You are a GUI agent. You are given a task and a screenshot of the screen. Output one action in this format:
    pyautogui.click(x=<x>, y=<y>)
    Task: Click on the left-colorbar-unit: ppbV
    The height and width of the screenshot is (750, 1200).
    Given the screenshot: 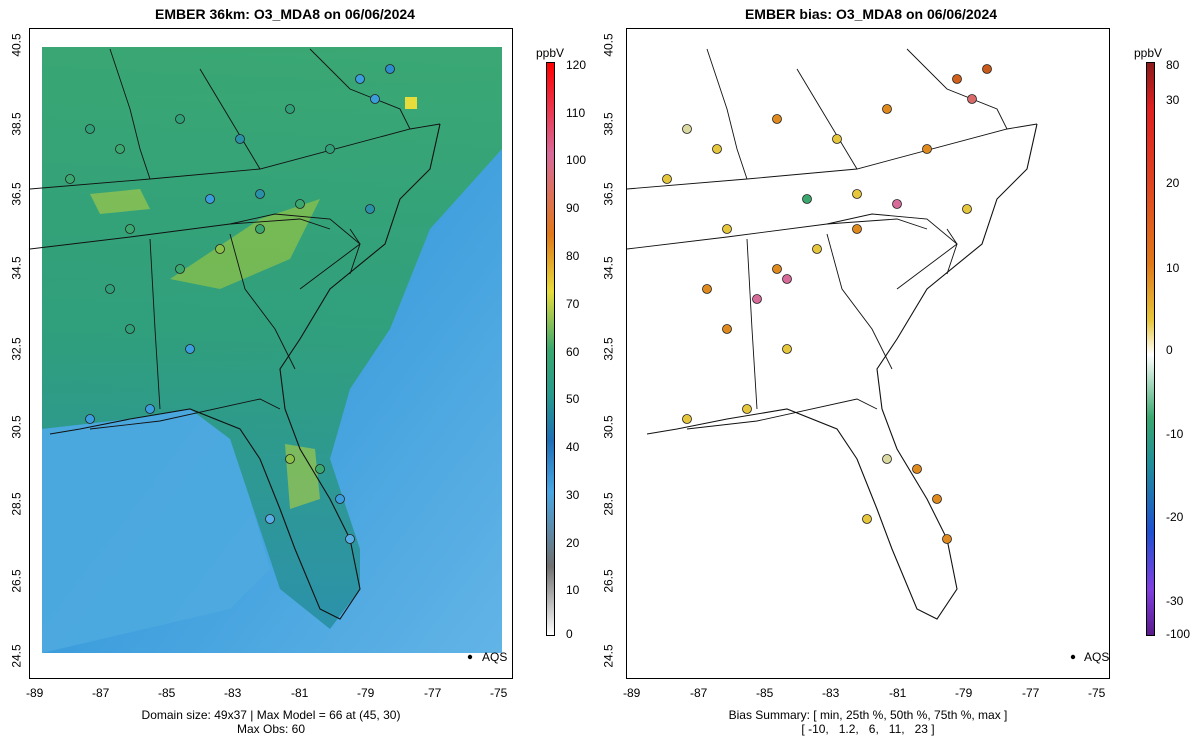 What is the action you would take?
    pyautogui.click(x=550, y=53)
    